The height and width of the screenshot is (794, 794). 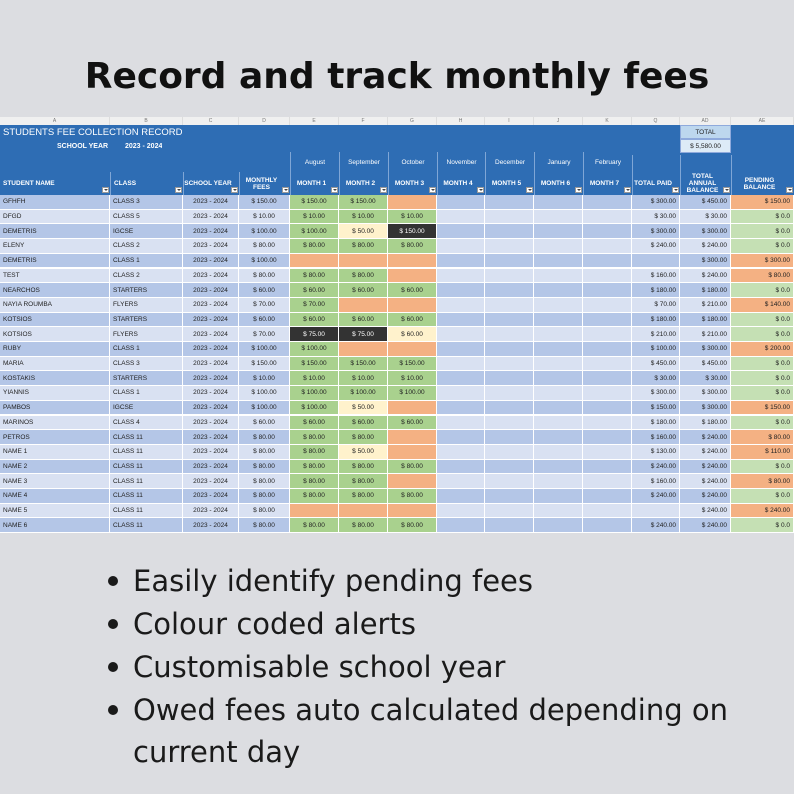 I want to click on text-cell: DEMETRIS, so click(x=55, y=261).